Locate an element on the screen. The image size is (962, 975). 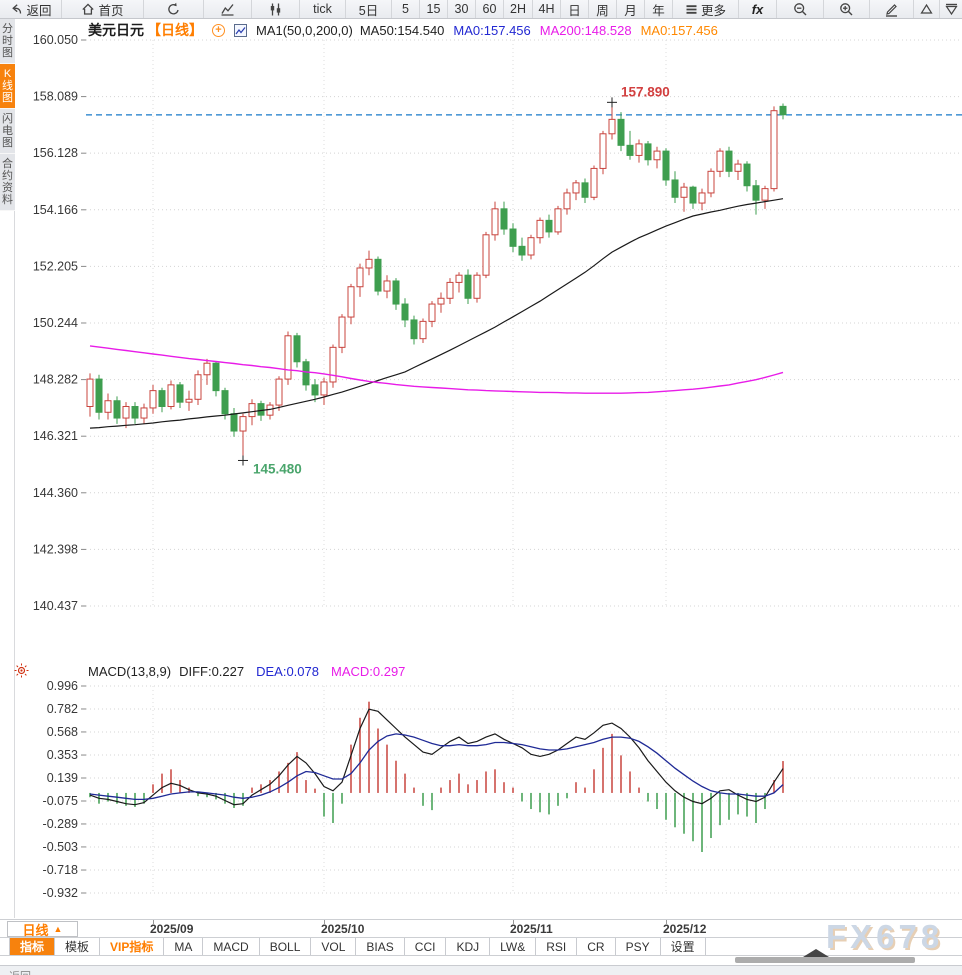
x-axis-label: 2025/10 is located at coordinates (343, 929).